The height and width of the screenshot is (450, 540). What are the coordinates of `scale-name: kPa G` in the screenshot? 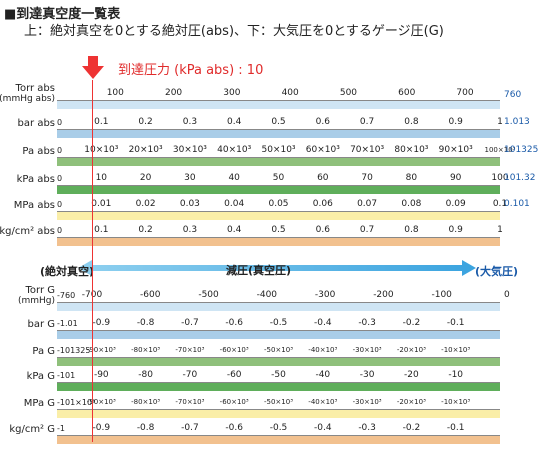 It's located at (40, 376).